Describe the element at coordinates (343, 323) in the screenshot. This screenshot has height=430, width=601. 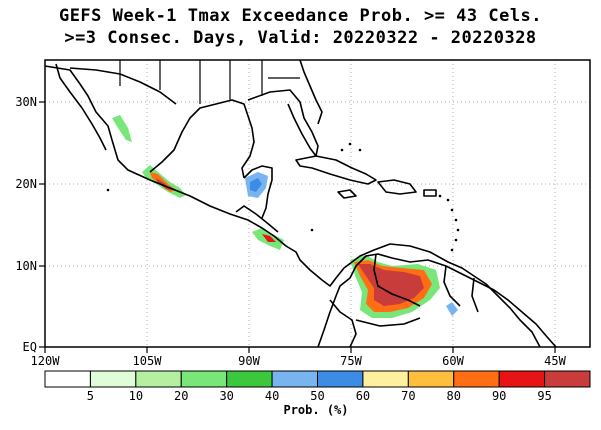
I see `border-ecuador-peru` at that location.